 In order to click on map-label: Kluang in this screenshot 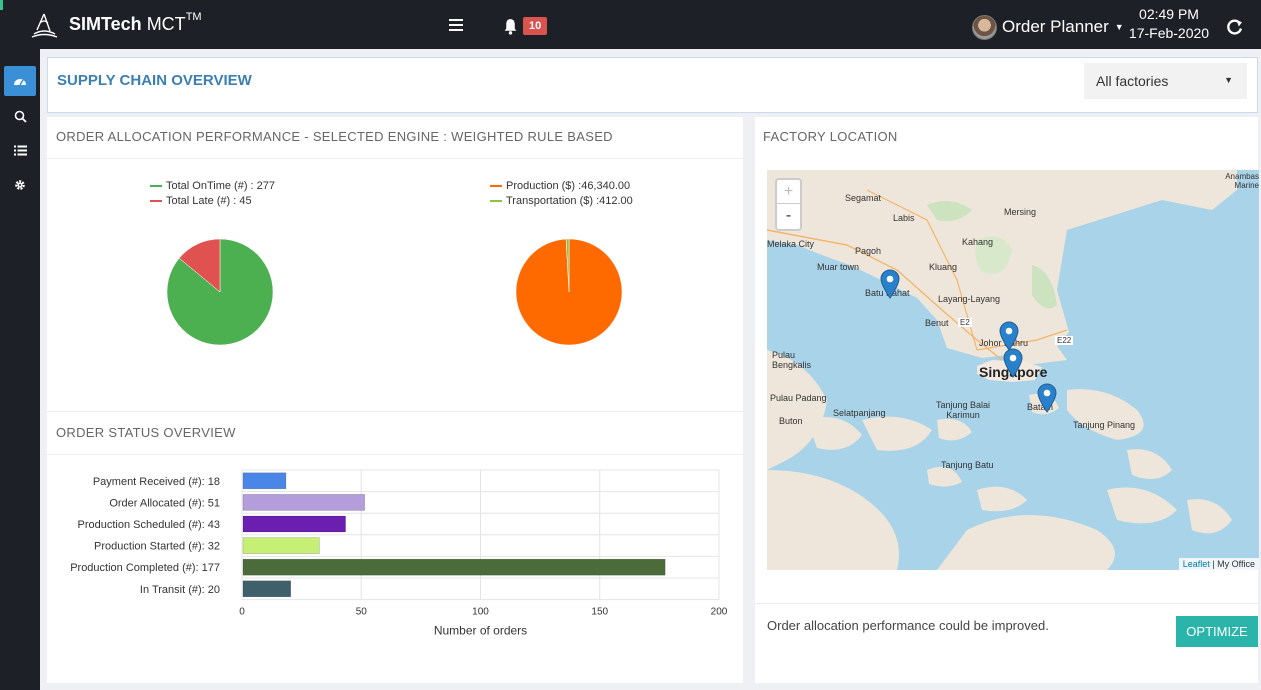, I will do `click(943, 267)`.